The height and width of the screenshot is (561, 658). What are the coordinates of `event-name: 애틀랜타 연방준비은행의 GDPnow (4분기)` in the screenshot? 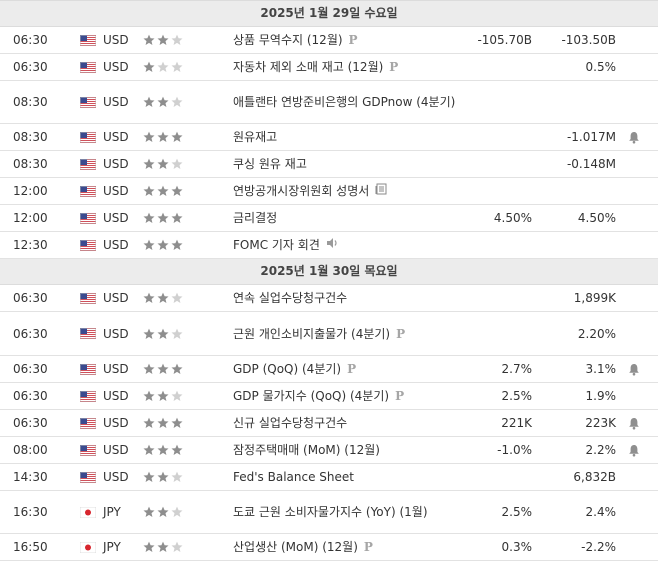 It's located at (344, 102).